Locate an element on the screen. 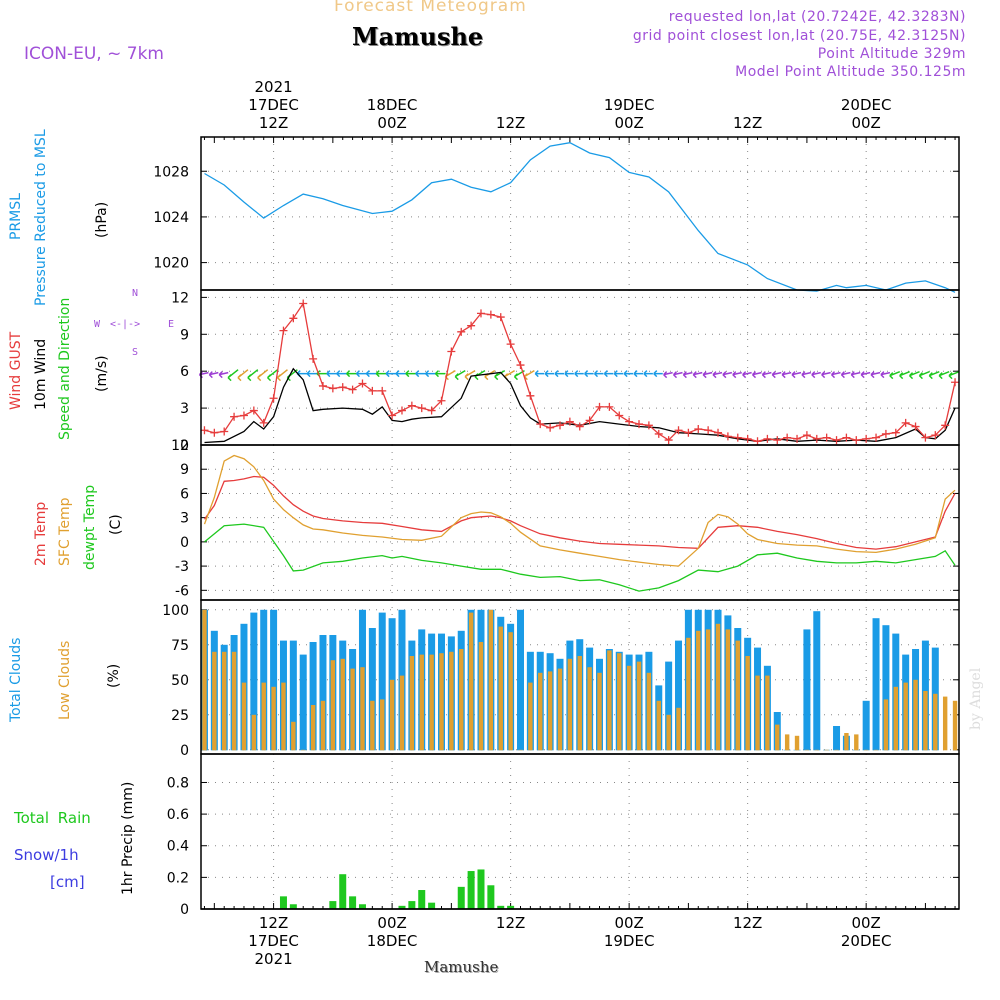 The image size is (1000, 1000). ytick-label: 6 is located at coordinates (184, 494).